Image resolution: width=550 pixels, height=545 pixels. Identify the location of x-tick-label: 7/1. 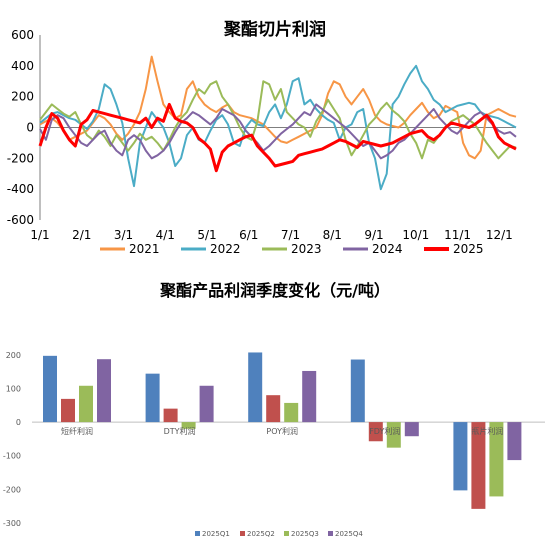
(290, 235).